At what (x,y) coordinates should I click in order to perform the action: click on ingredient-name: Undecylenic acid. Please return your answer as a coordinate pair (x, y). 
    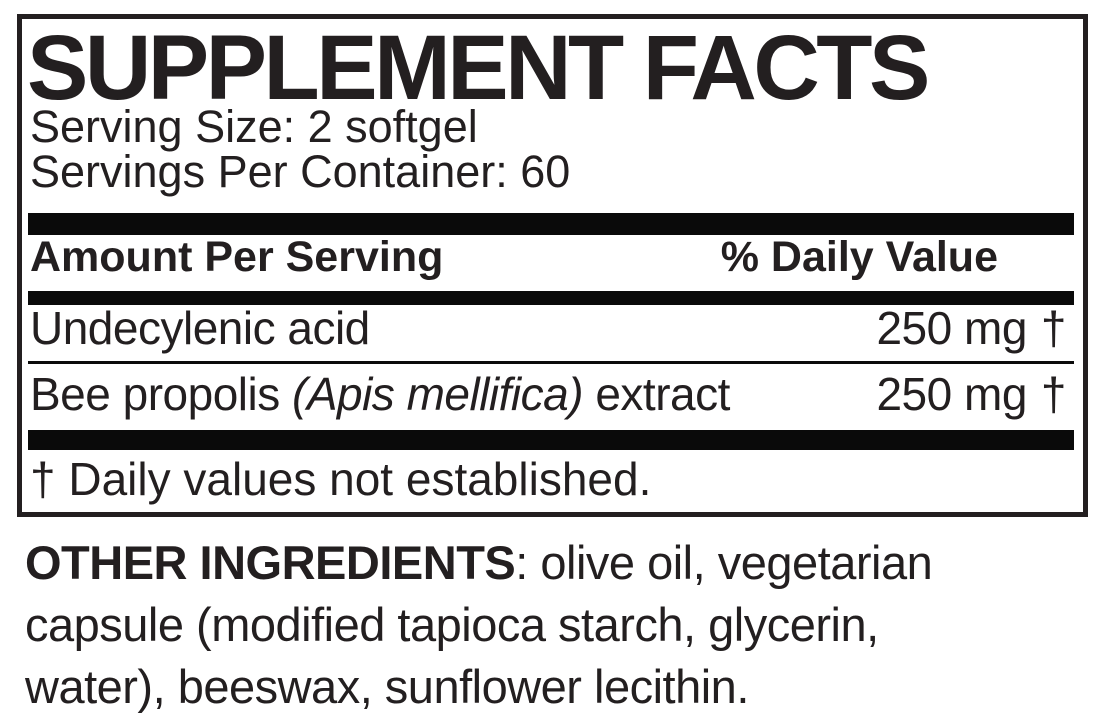
    Looking at the image, I should click on (200, 328).